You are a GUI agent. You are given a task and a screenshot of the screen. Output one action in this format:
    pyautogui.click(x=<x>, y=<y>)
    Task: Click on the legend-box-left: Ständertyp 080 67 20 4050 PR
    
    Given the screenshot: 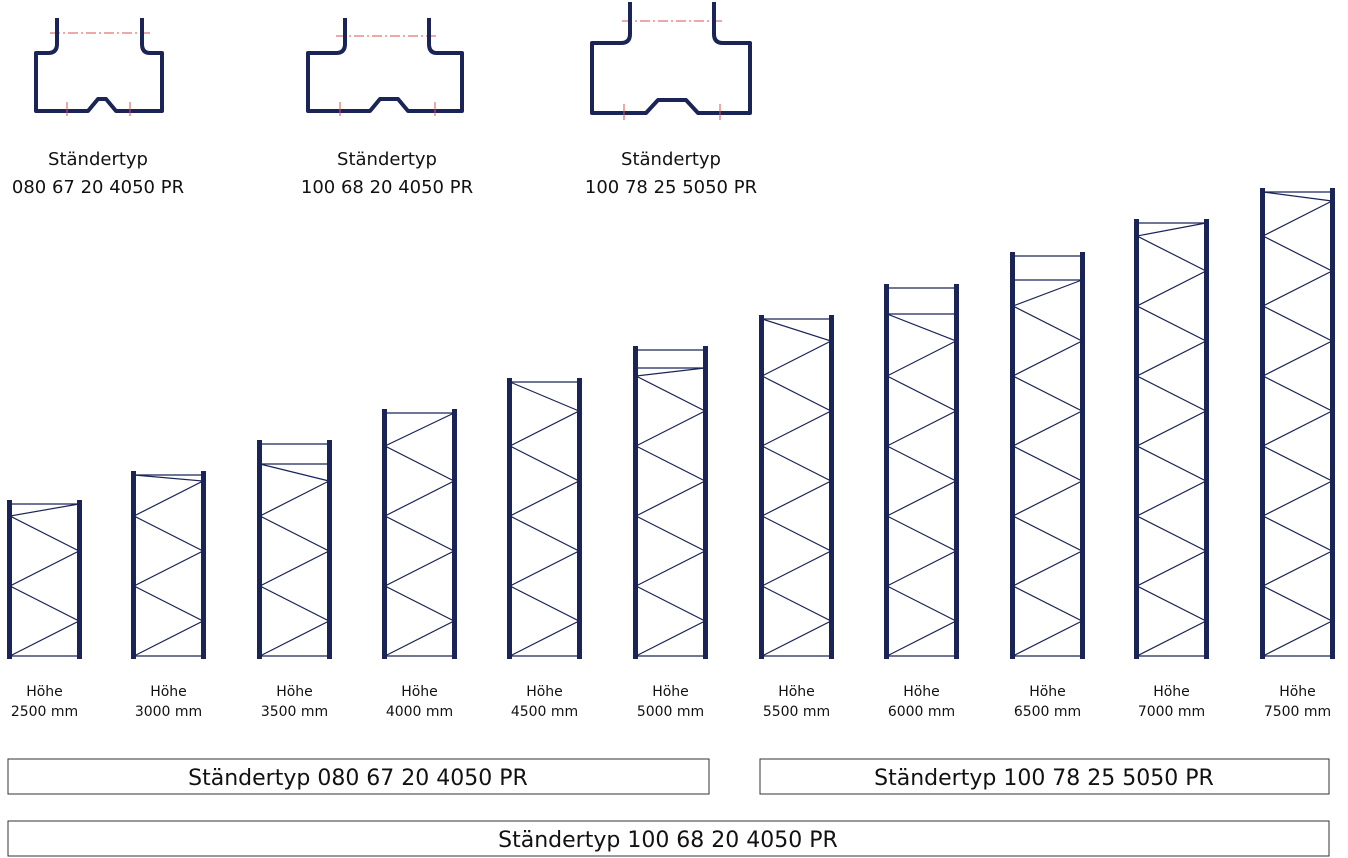 What is the action you would take?
    pyautogui.click(x=358, y=776)
    